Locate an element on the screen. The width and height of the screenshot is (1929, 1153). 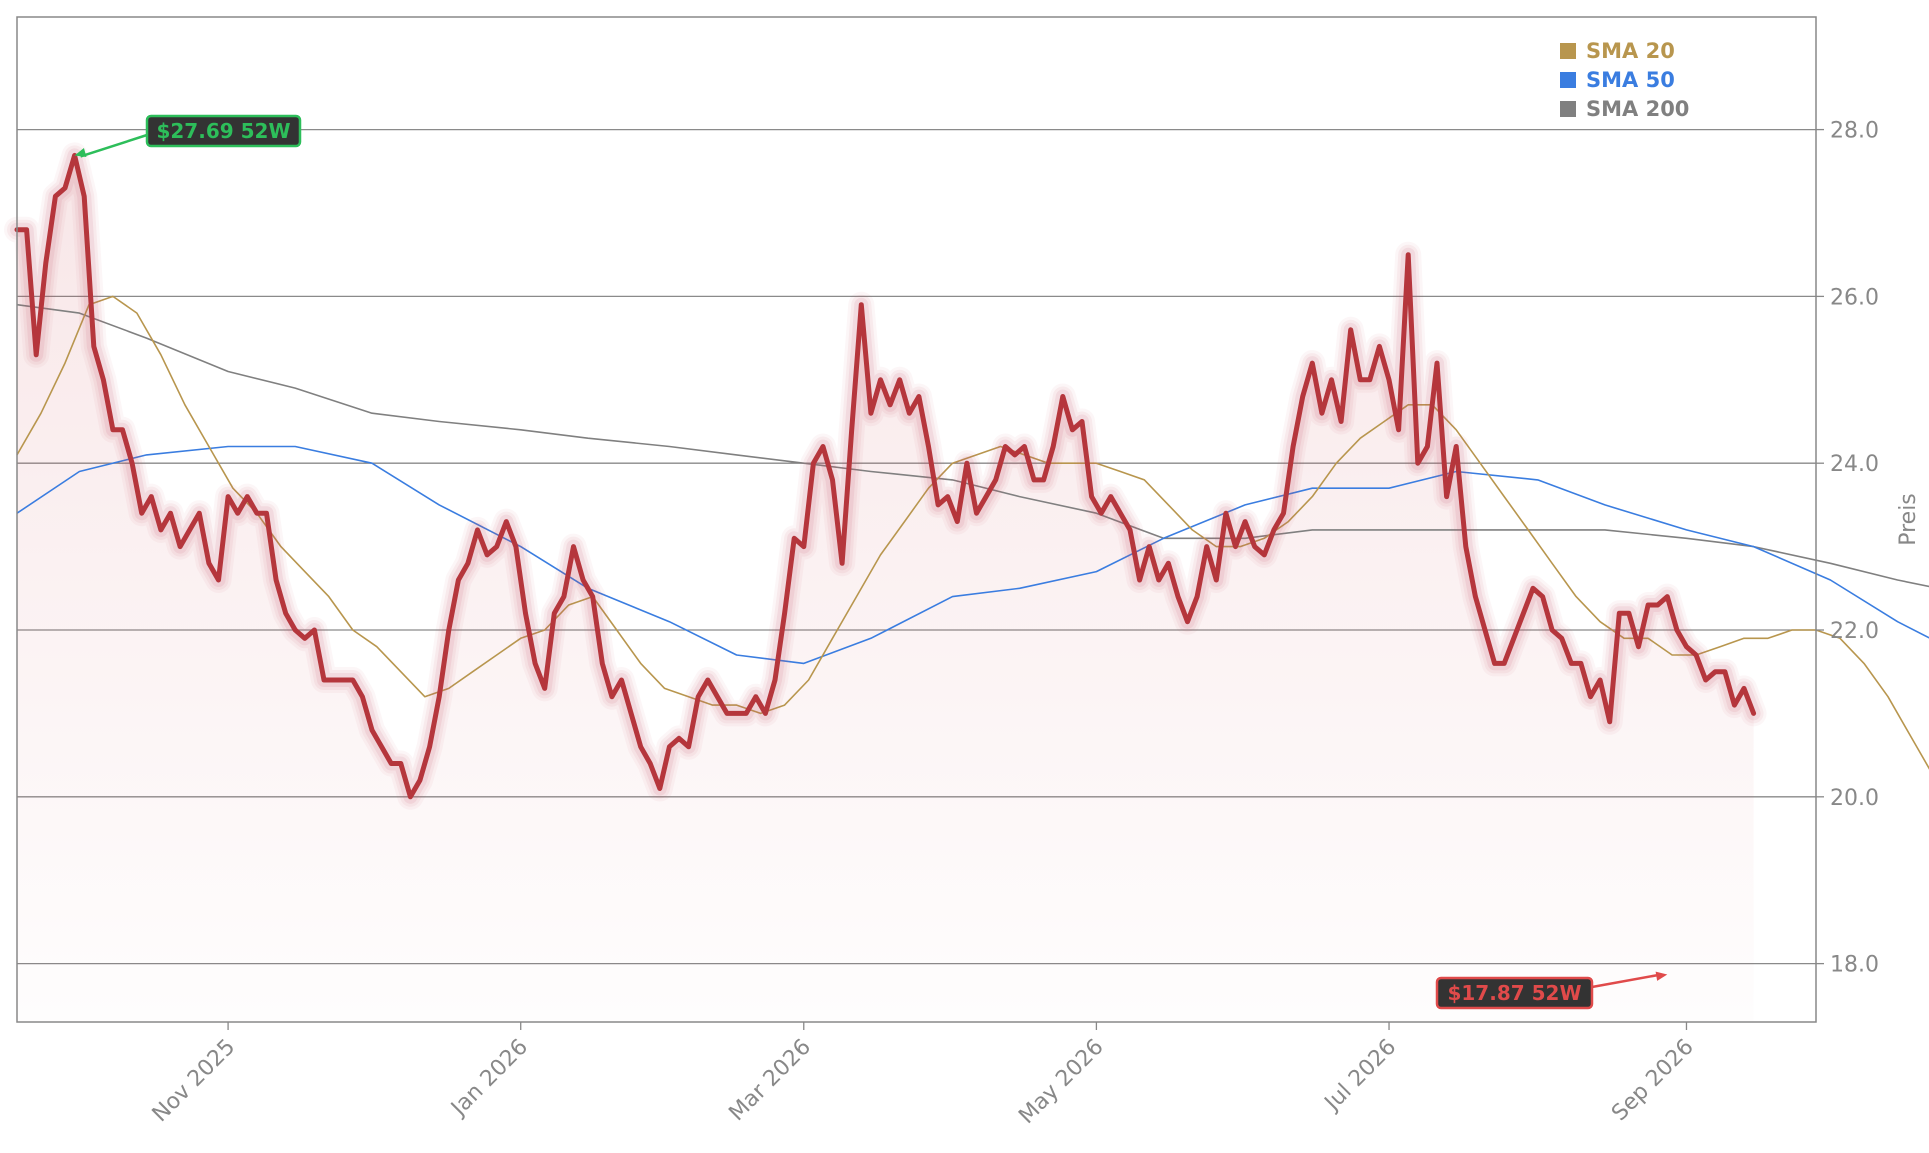
x-tick-label: May 2026 is located at coordinates (1061, 1082).